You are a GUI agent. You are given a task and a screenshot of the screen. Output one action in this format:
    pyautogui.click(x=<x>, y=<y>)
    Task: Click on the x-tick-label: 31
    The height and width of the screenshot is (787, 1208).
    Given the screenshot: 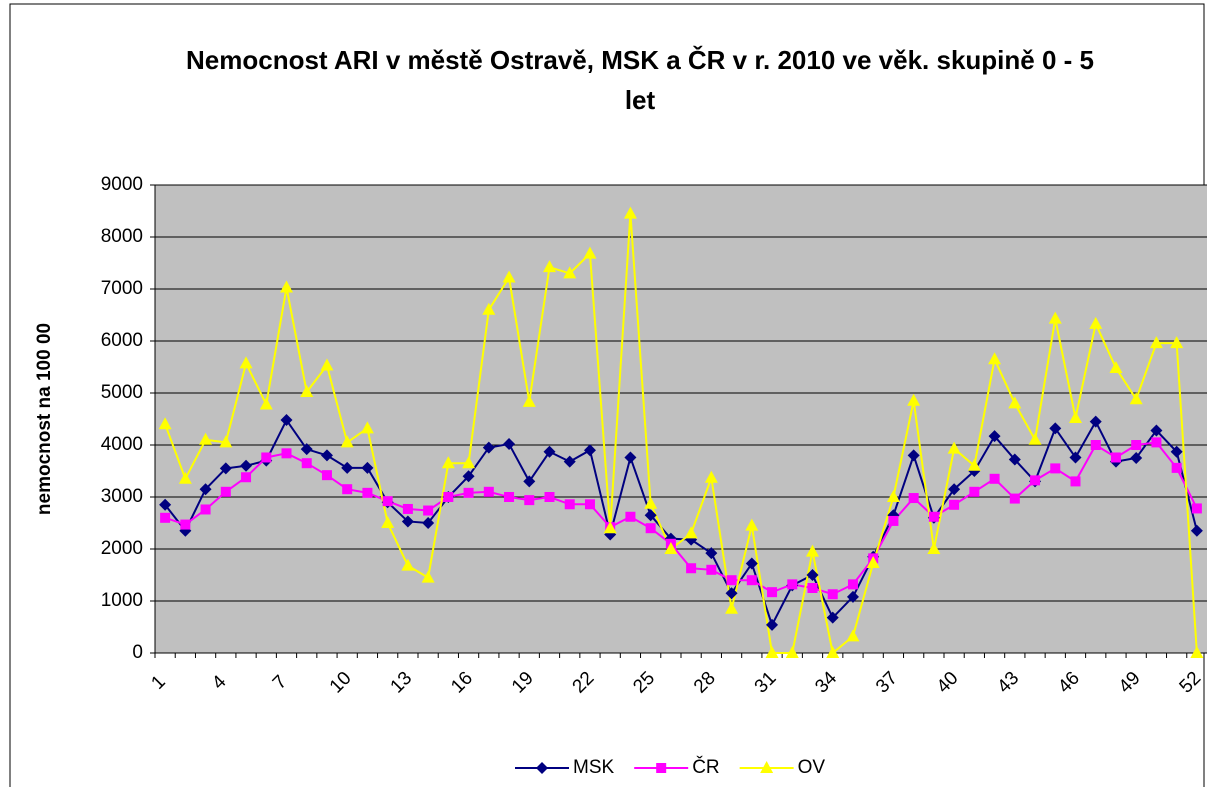 What is the action you would take?
    pyautogui.click(x=766, y=683)
    